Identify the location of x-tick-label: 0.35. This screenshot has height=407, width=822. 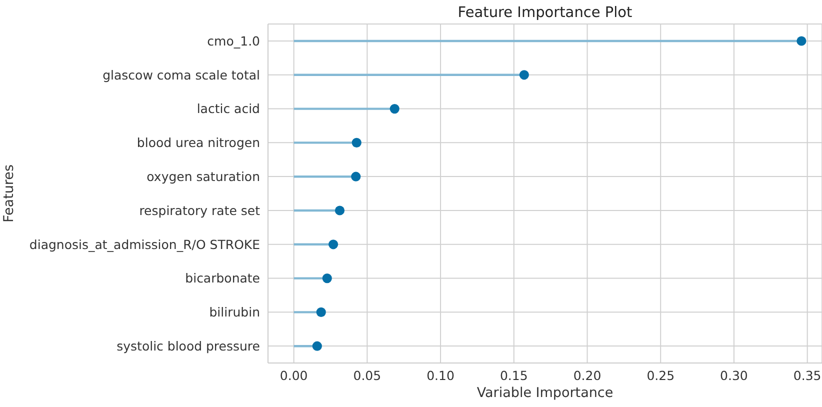
(807, 375).